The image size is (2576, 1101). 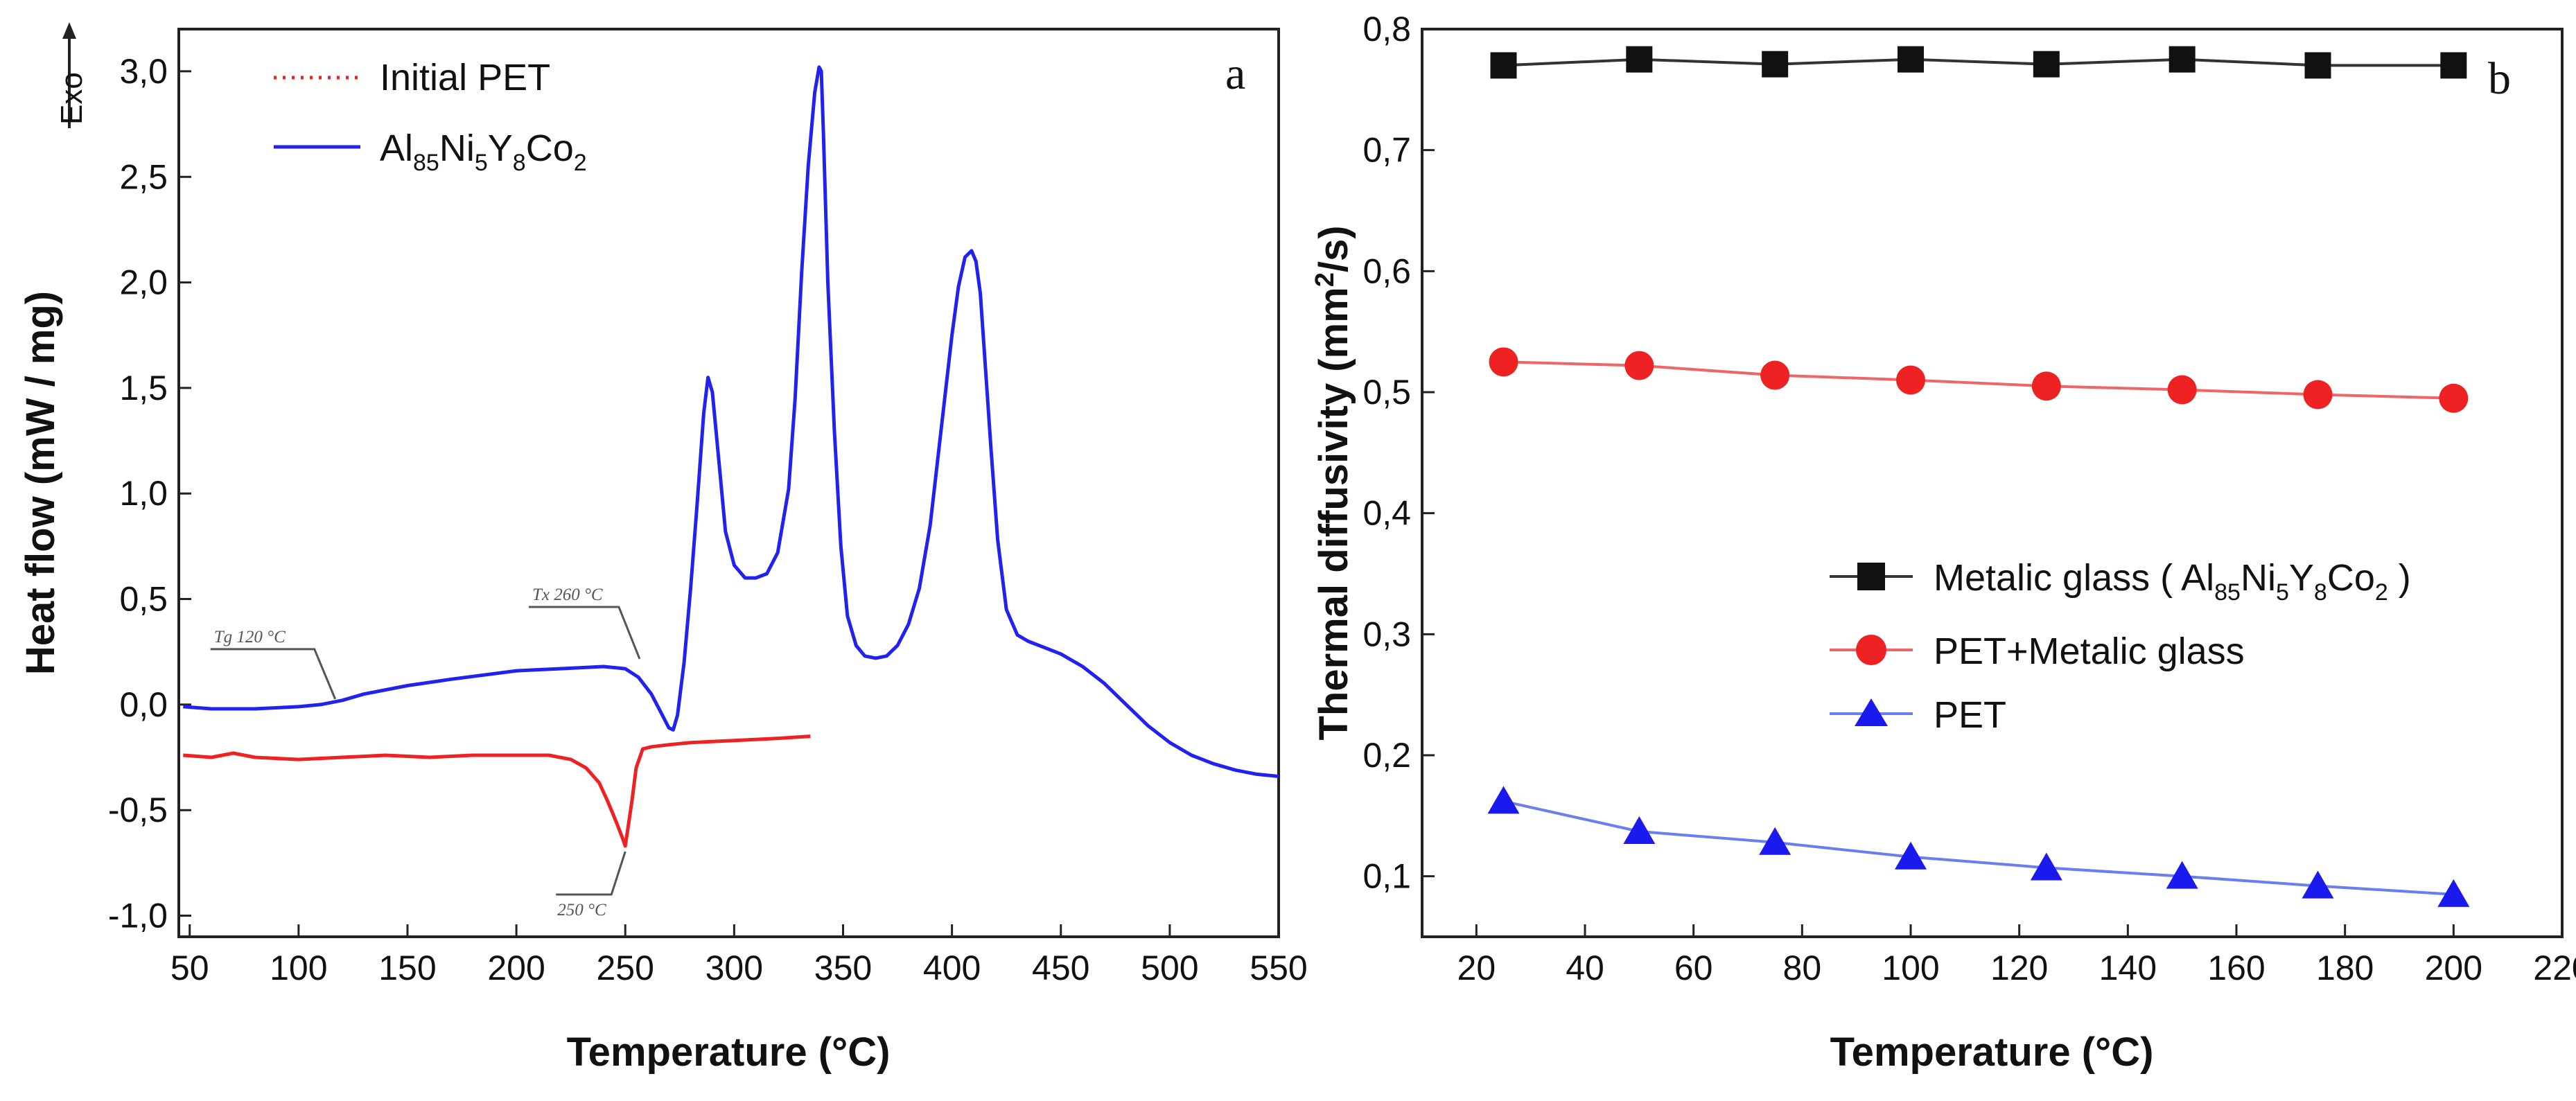 I want to click on panel-a-y-tick-label: 3,0, so click(x=143, y=71).